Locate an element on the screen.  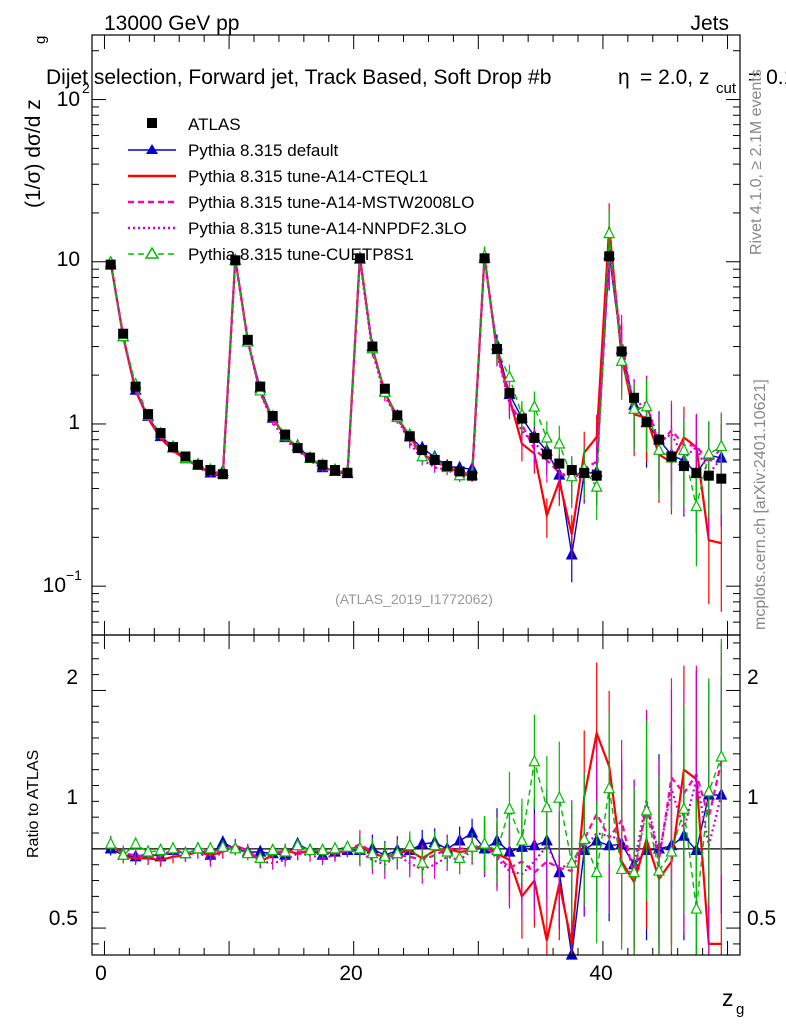
ratio-tick-label-right-0.5: 0.5 is located at coordinates (761, 918).